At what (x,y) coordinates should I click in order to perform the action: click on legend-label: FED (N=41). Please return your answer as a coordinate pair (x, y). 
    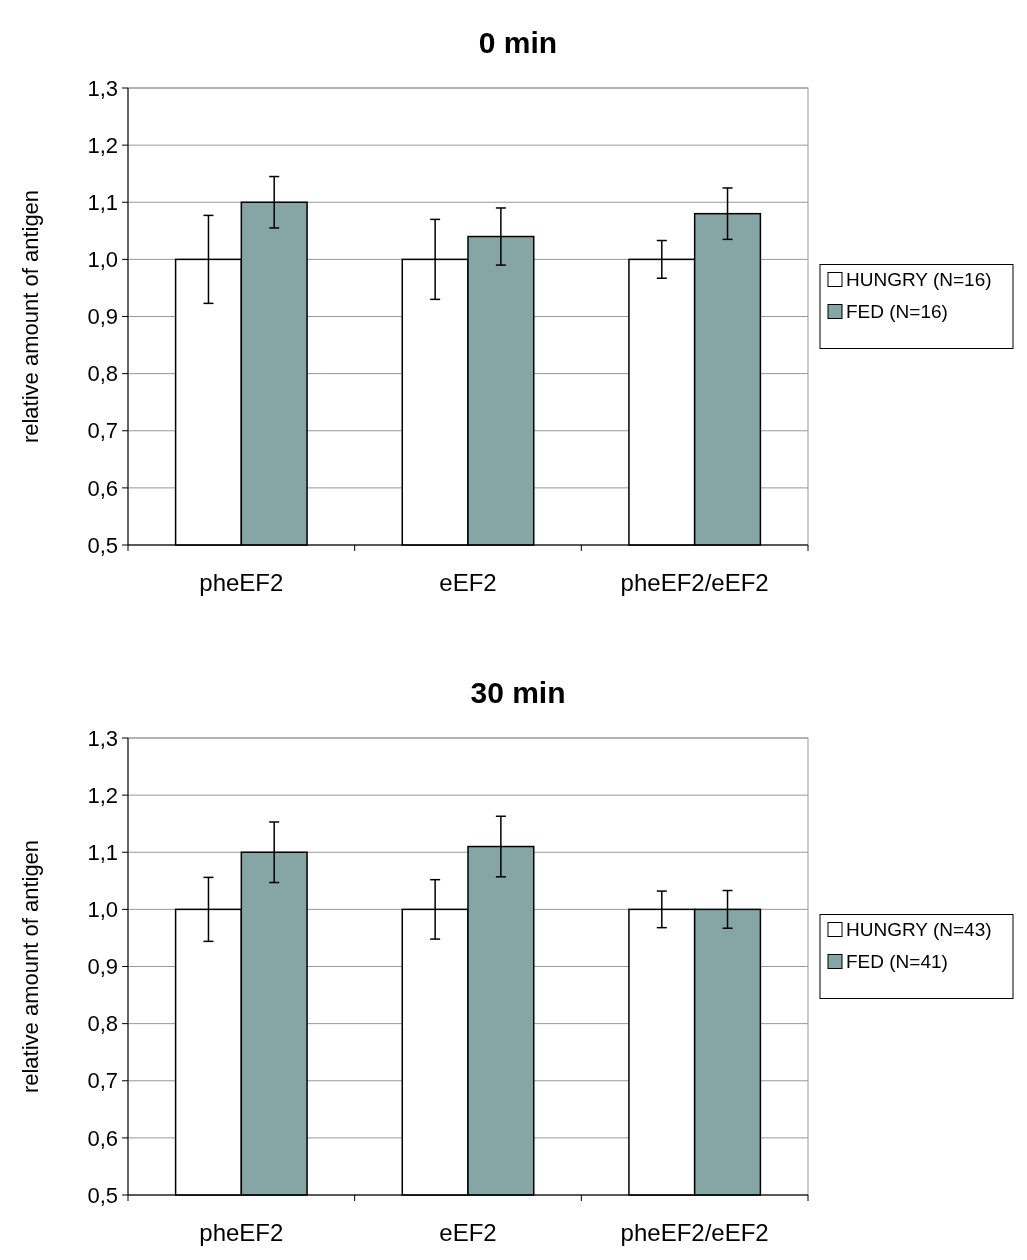
    Looking at the image, I should click on (897, 962).